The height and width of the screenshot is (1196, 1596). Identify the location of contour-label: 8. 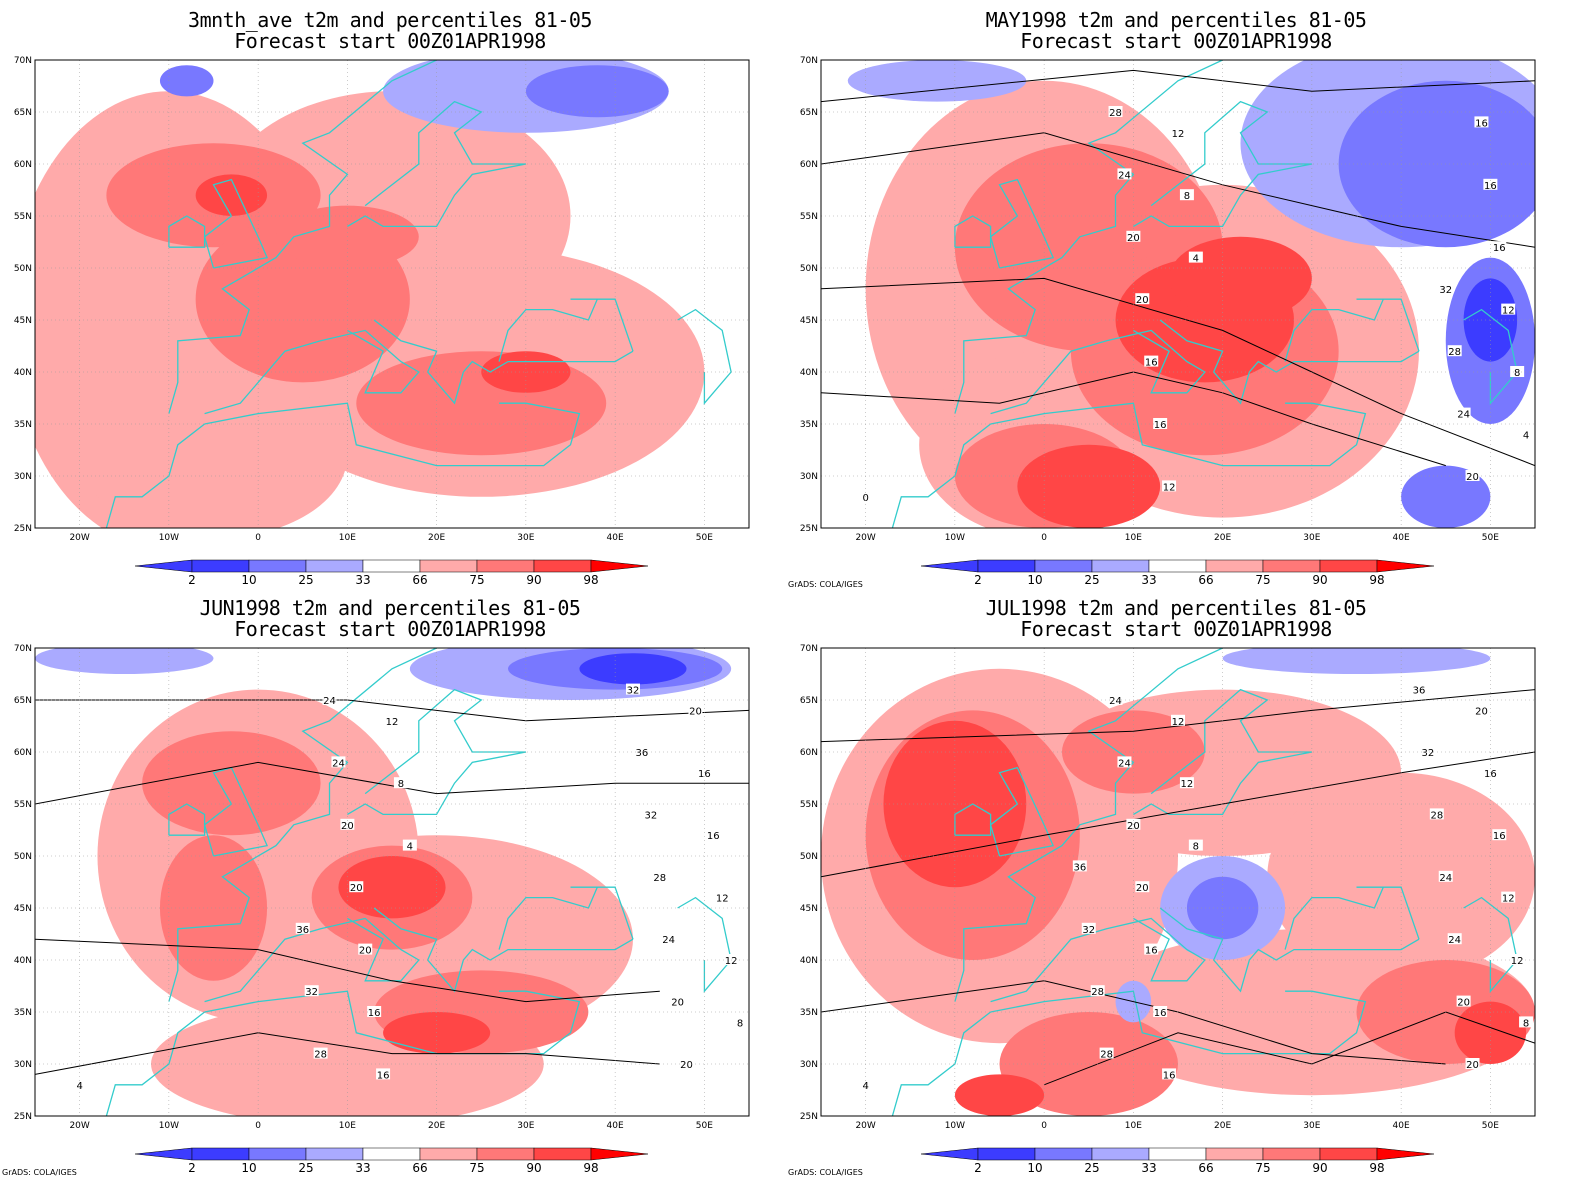
(1526, 1023).